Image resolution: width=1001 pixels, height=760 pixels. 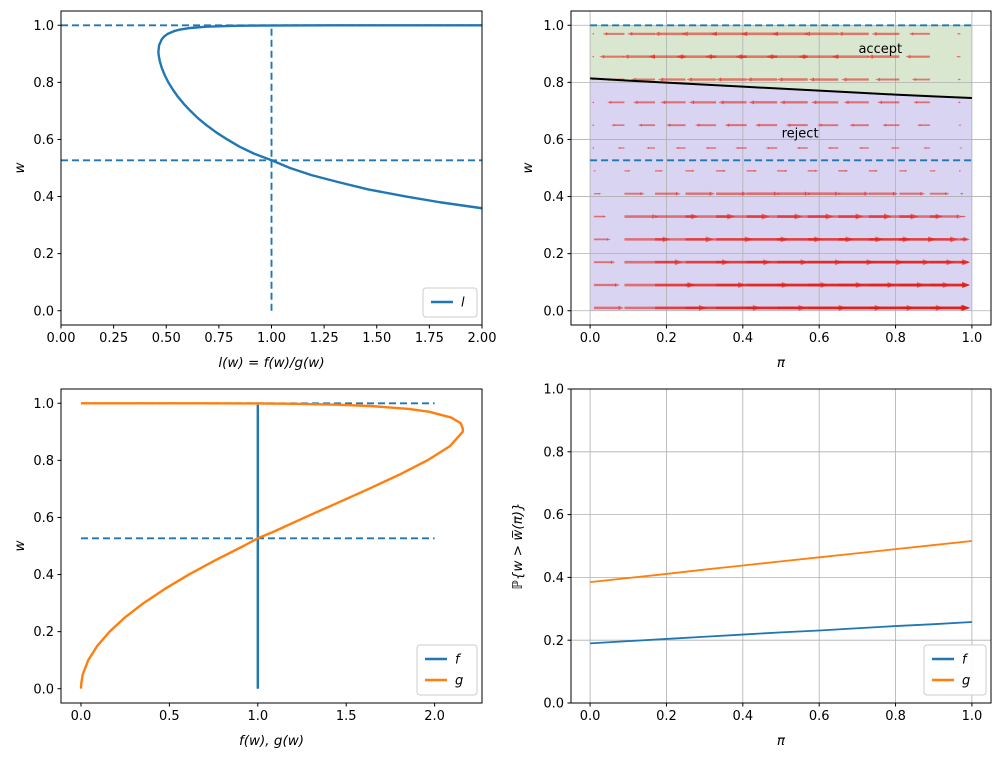 What do you see at coordinates (324, 338) in the screenshot?
I see `x-tick-label: 1.25` at bounding box center [324, 338].